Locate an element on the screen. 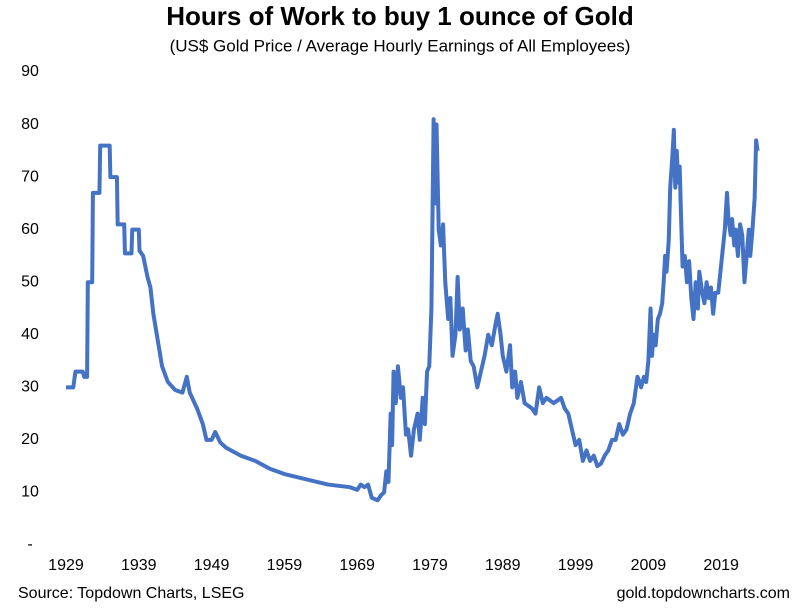  chart-title: Hours of Work to buy 1 ounce of Gold is located at coordinates (400, 16).